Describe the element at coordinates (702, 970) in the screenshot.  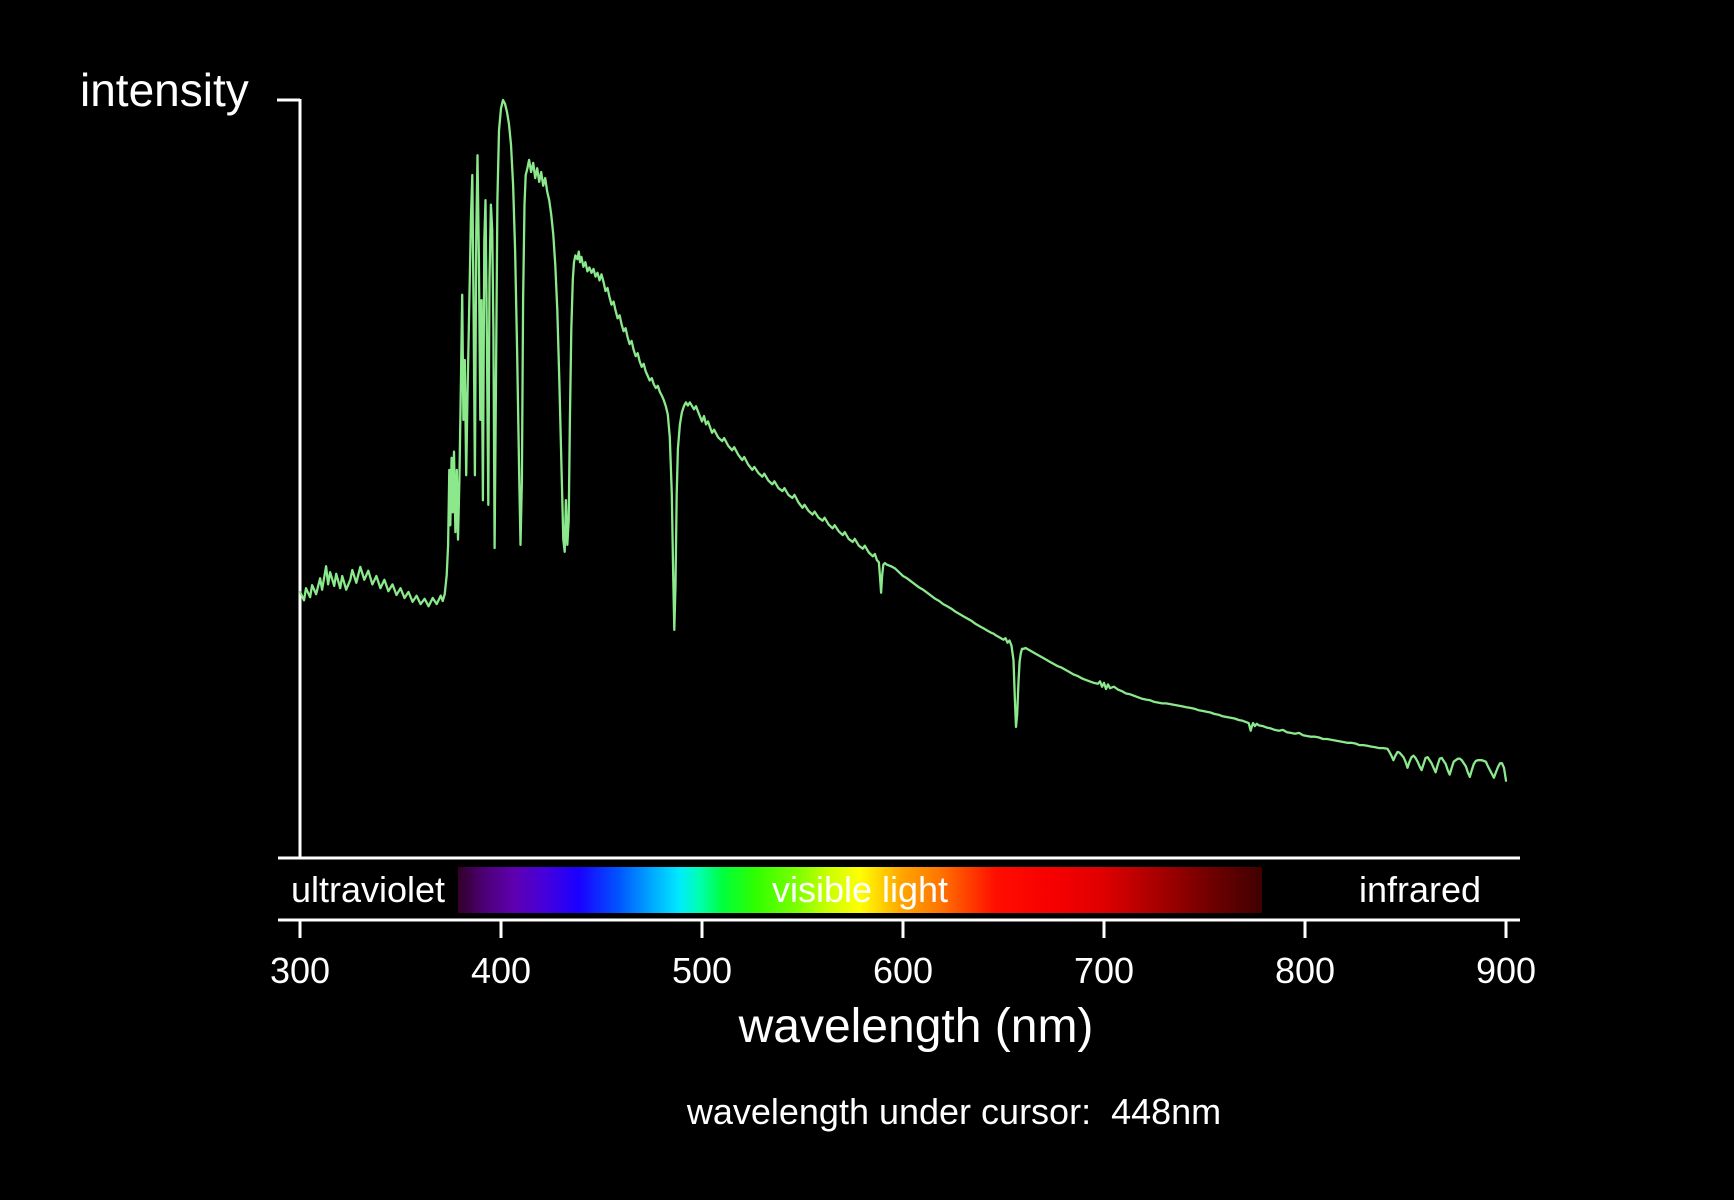
I see `x-tick-label: 500` at that location.